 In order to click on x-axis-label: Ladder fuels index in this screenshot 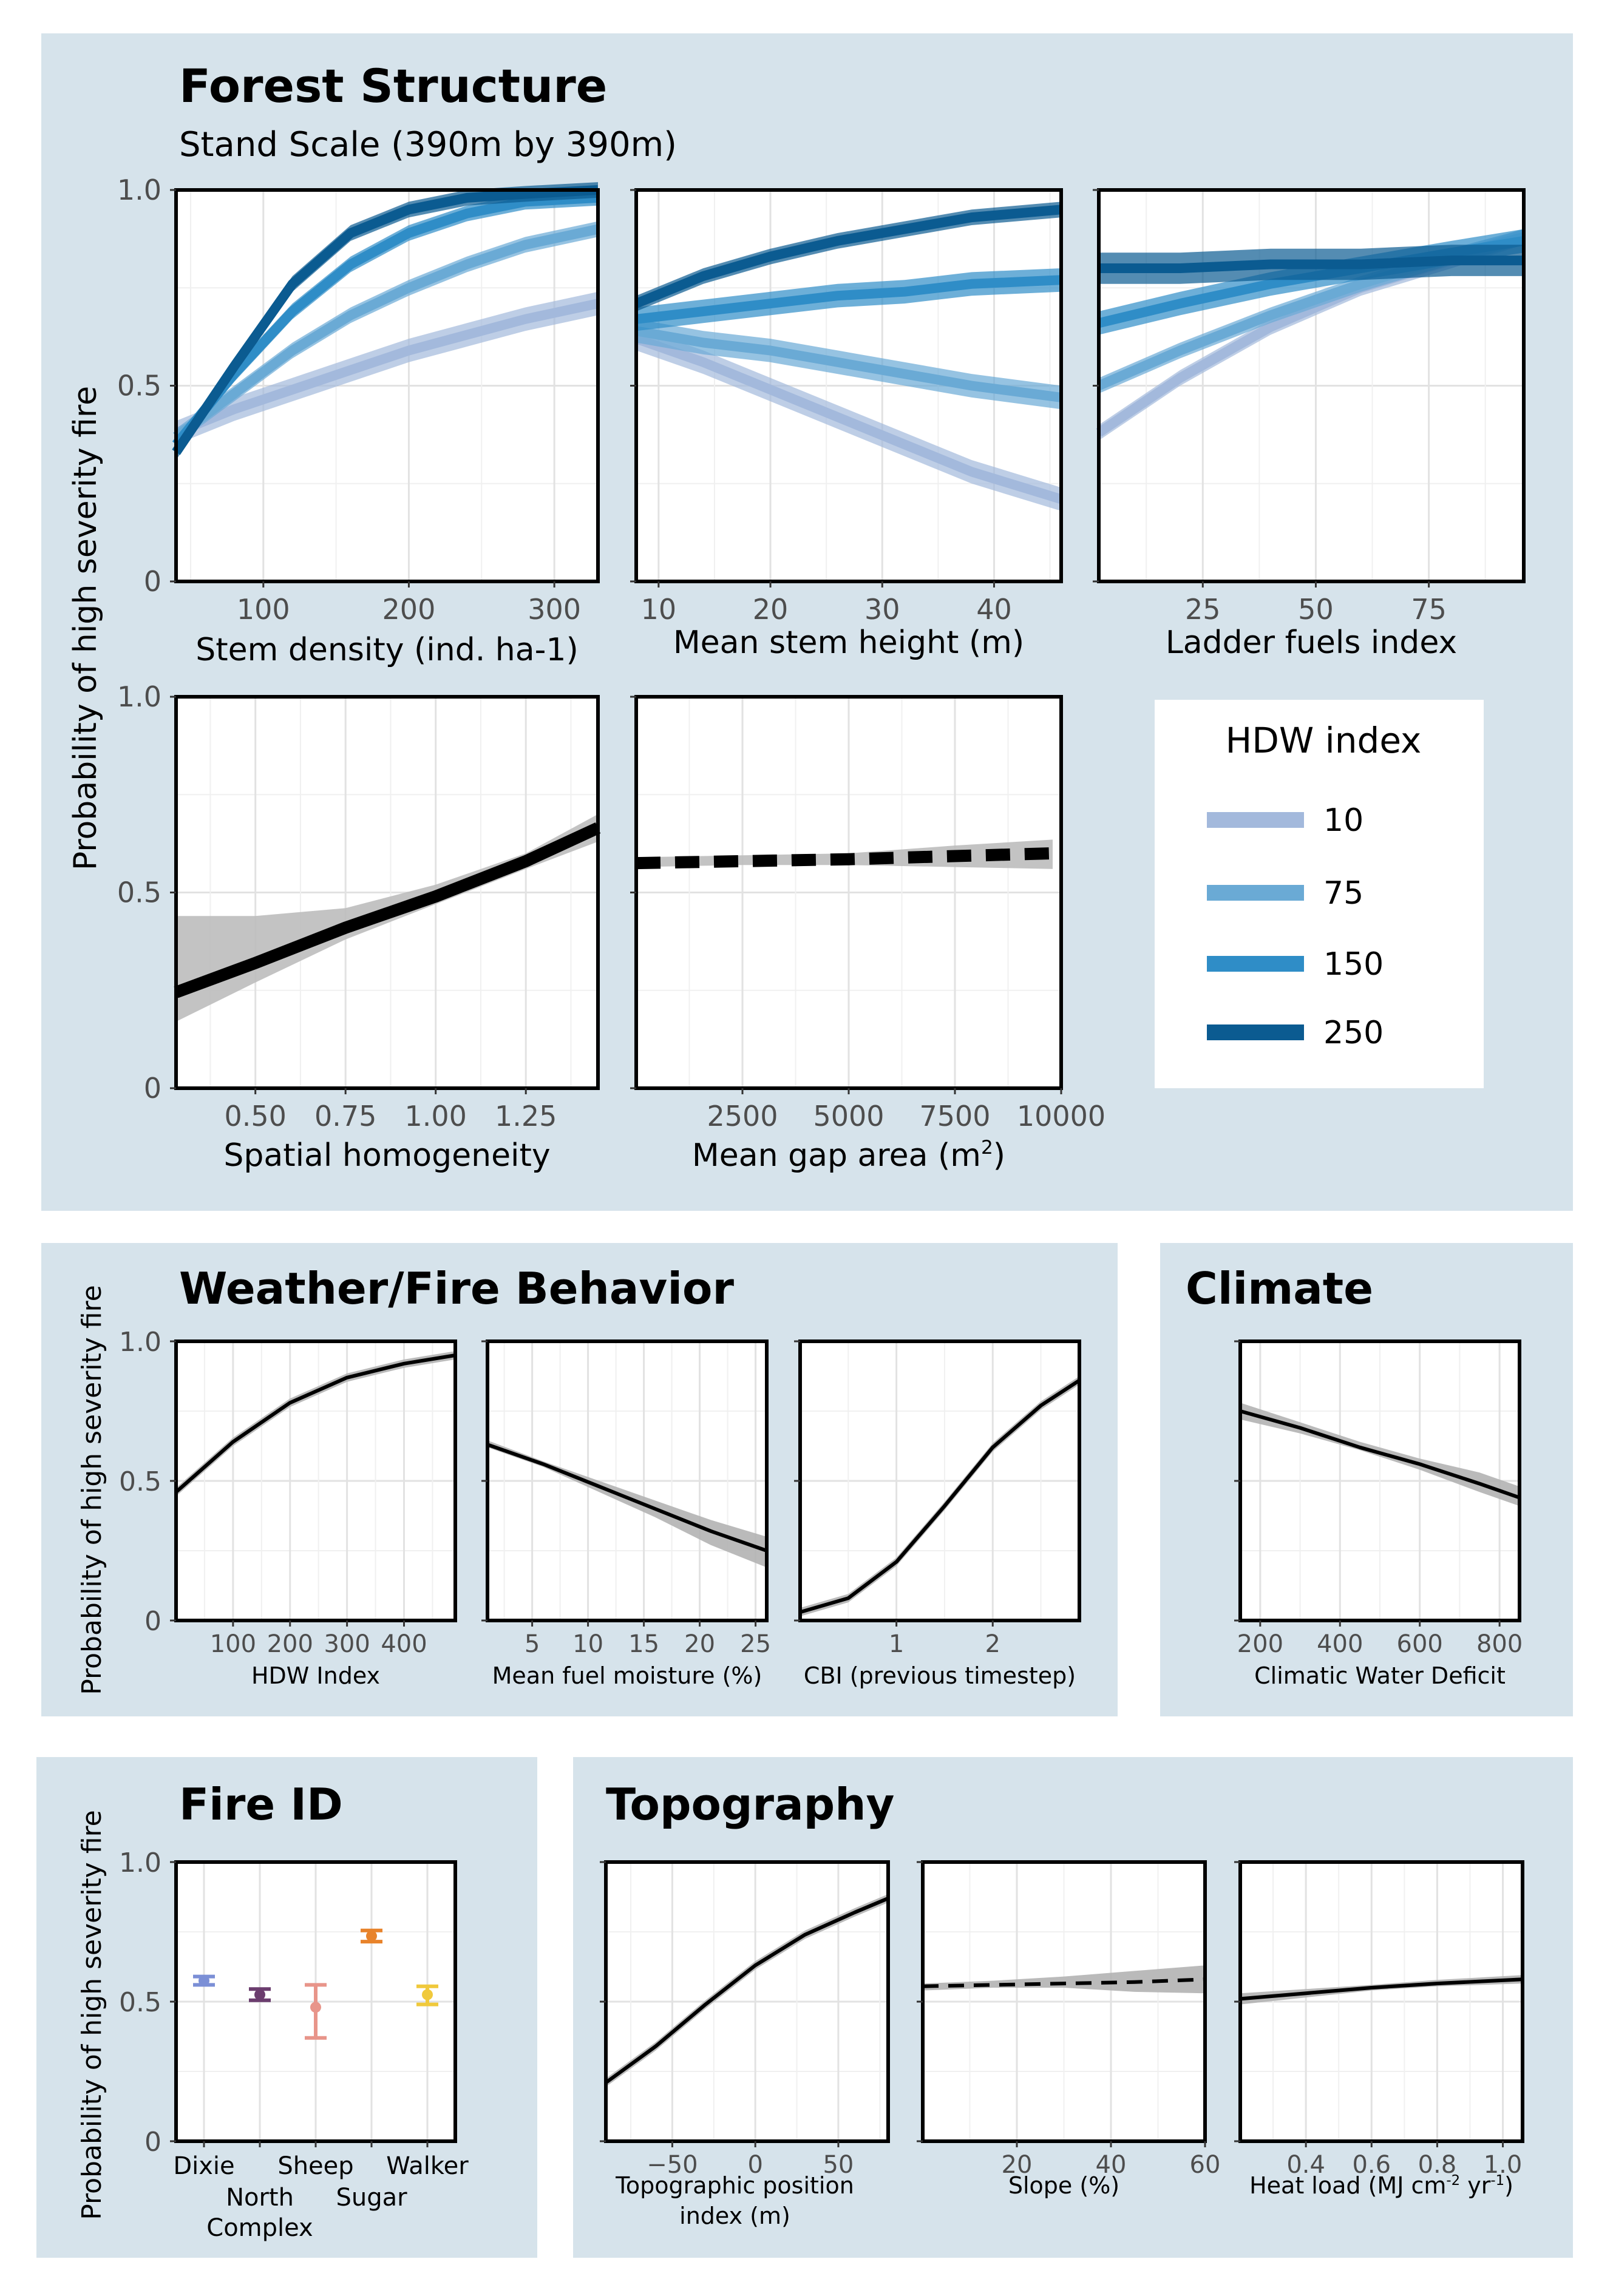, I will do `click(1311, 643)`.